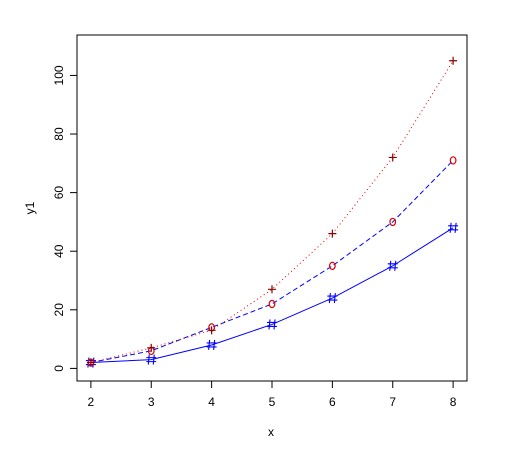 The image size is (531, 456). Describe the element at coordinates (392, 402) in the screenshot. I see `x-tick-label: 7` at that location.